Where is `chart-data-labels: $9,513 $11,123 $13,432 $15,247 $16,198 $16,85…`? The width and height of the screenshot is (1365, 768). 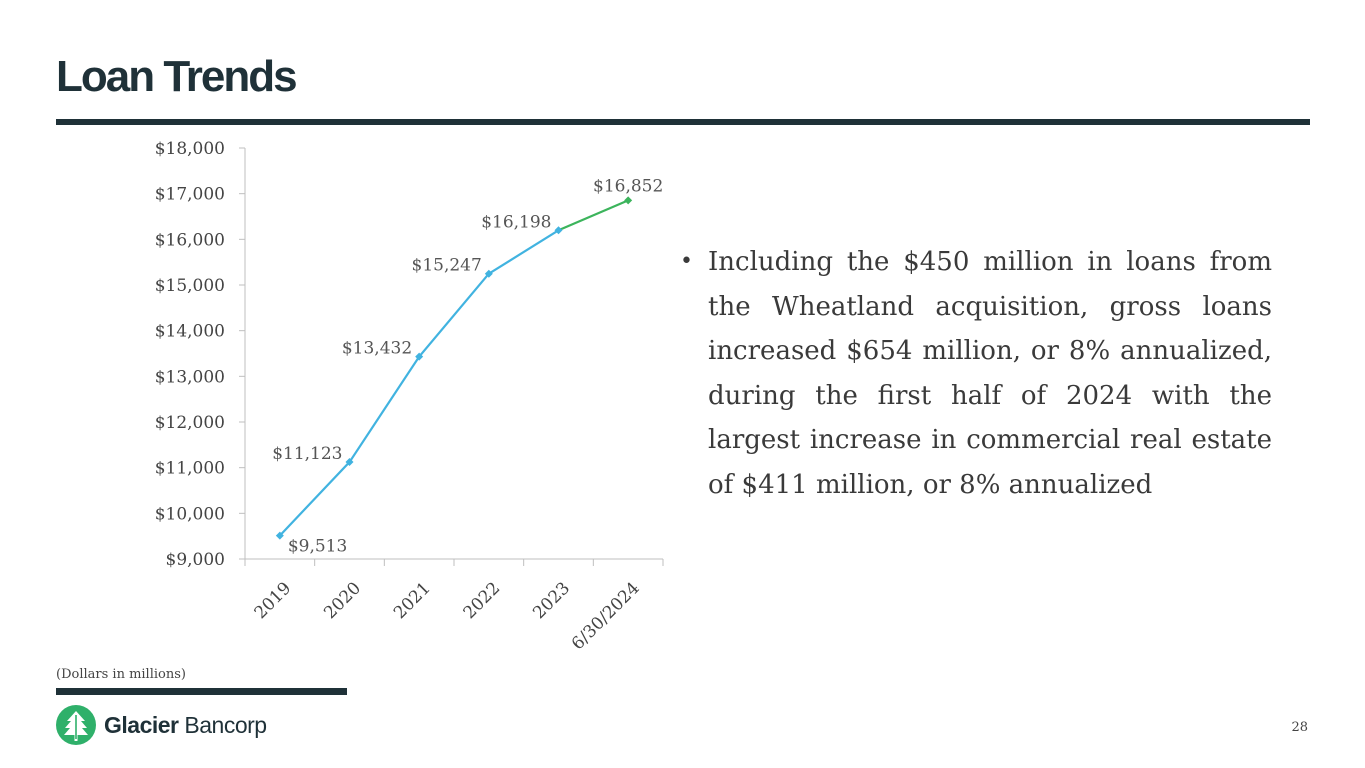 chart-data-labels: $9,513 $11,123 $13,432 $15,247 $16,198 $16,85… is located at coordinates (467, 366).